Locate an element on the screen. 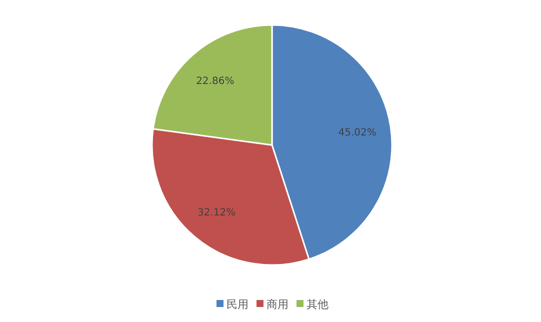 This screenshot has width=541, height=322. data-label: 32.12% is located at coordinates (217, 212).